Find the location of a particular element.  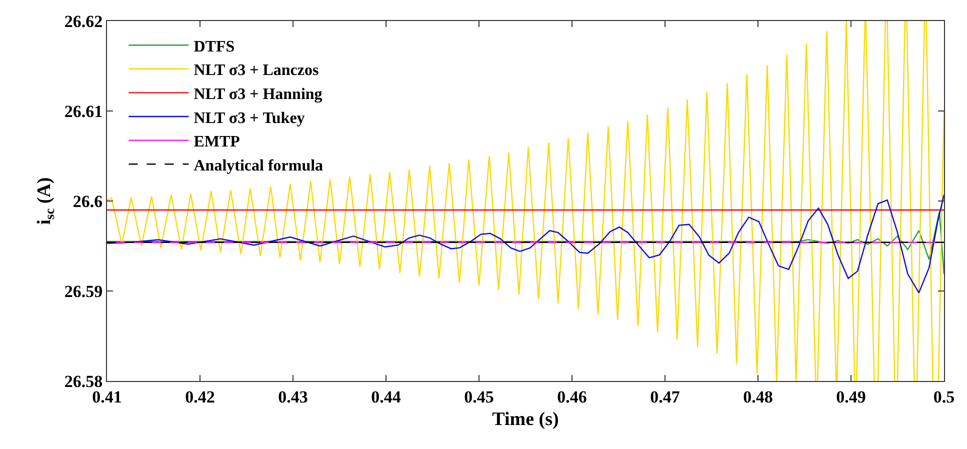

legend-label: DTFS is located at coordinates (214, 47).